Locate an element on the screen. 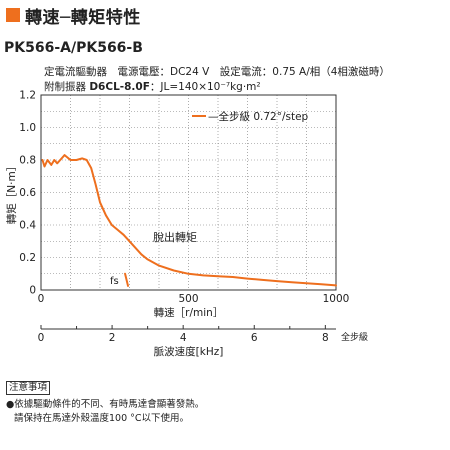 This screenshot has height=450, width=450. x2-tick-label: 6 is located at coordinates (254, 338).